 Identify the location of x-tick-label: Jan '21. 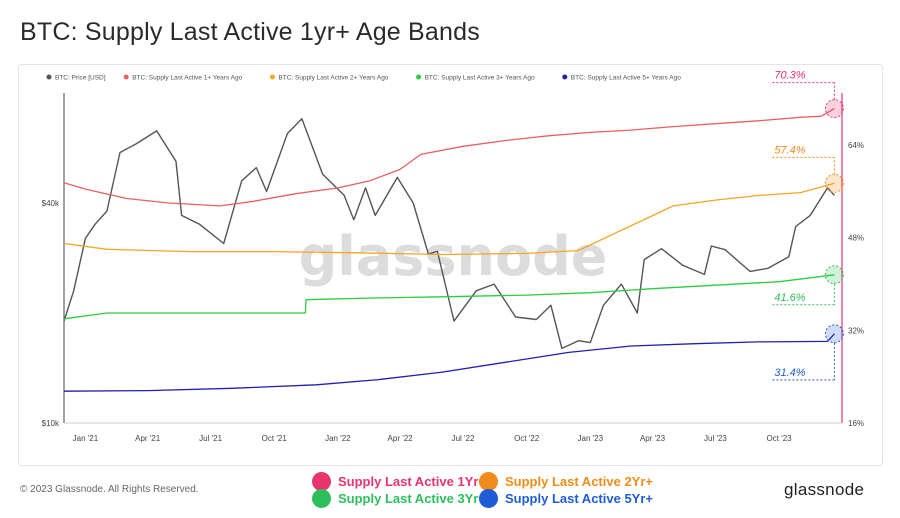
(86, 438).